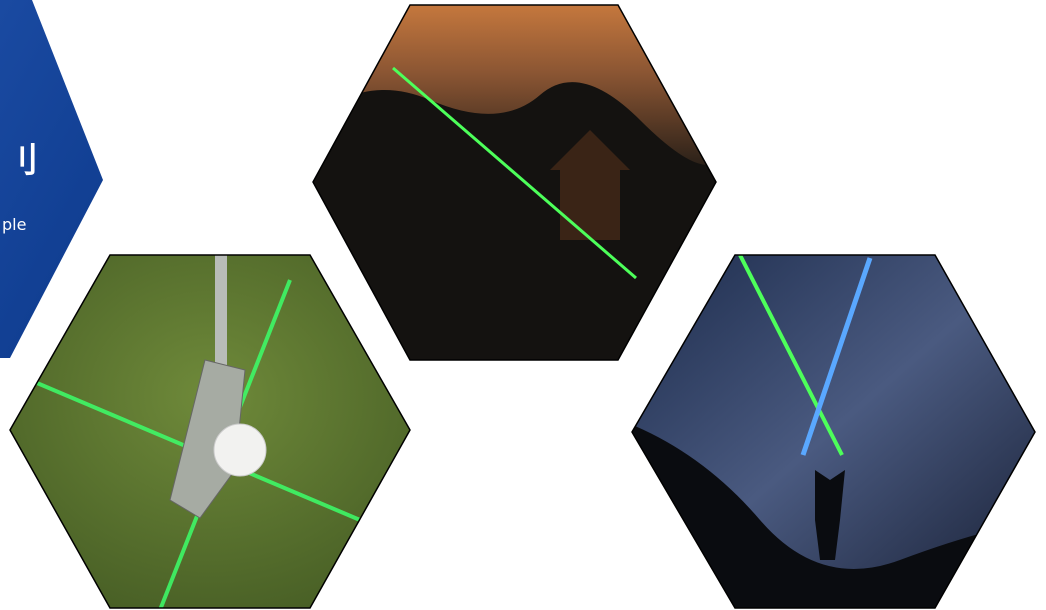  I want to click on banner: 刂 ple, so click(51, 179).